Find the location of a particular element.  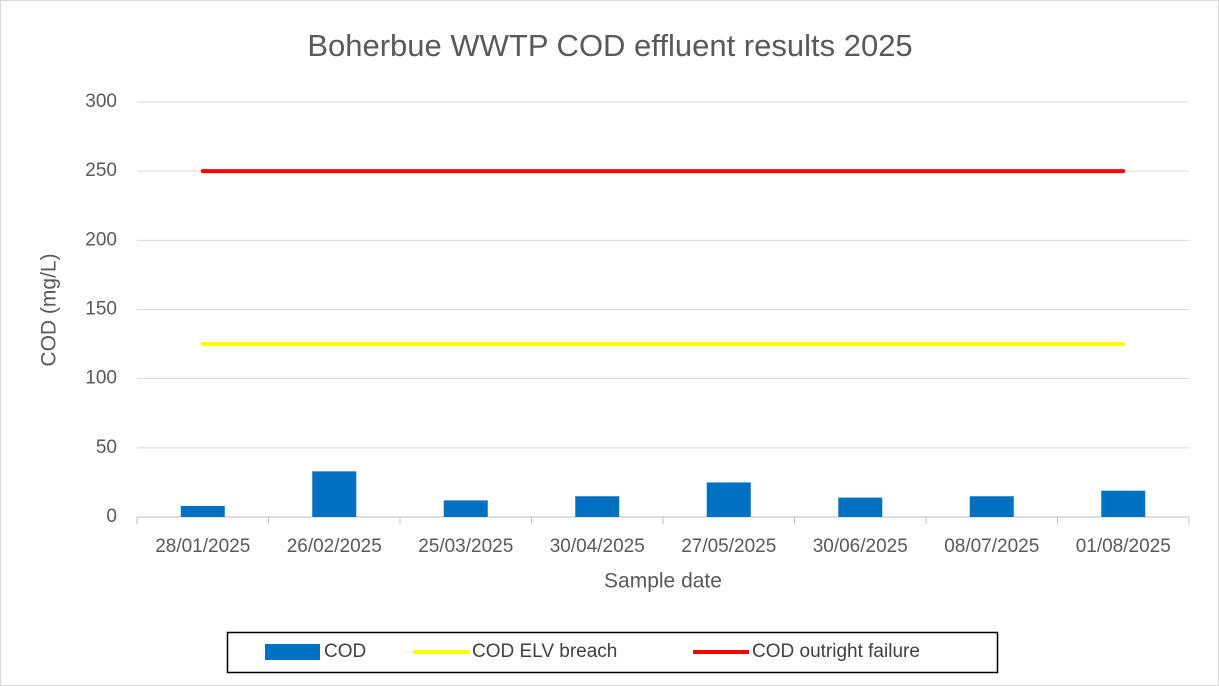

y-tick-label: 50 is located at coordinates (106, 447).